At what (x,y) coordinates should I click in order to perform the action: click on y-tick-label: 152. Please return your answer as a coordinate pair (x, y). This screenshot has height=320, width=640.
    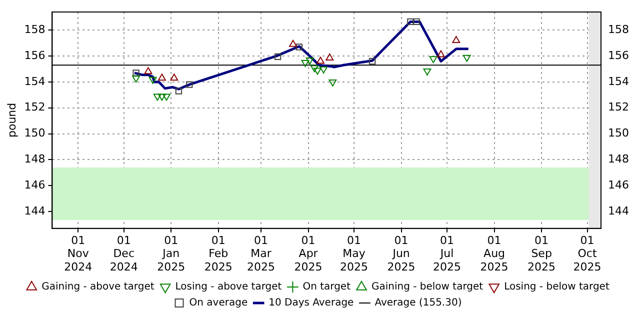
    Looking at the image, I should click on (35, 107).